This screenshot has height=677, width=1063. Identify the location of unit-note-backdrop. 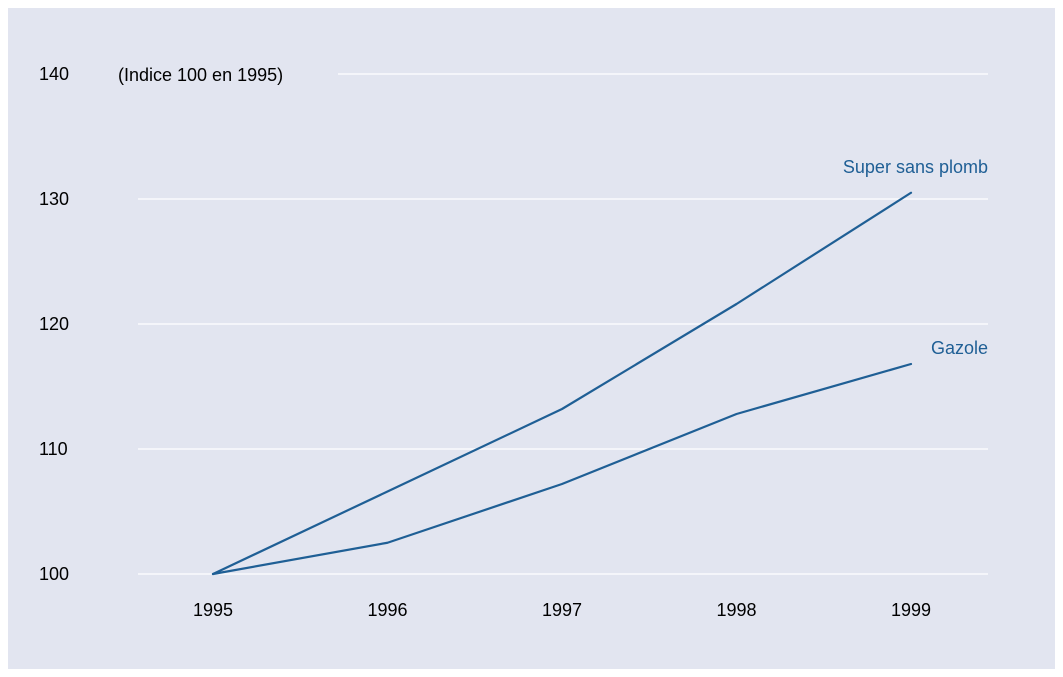
(225, 73).